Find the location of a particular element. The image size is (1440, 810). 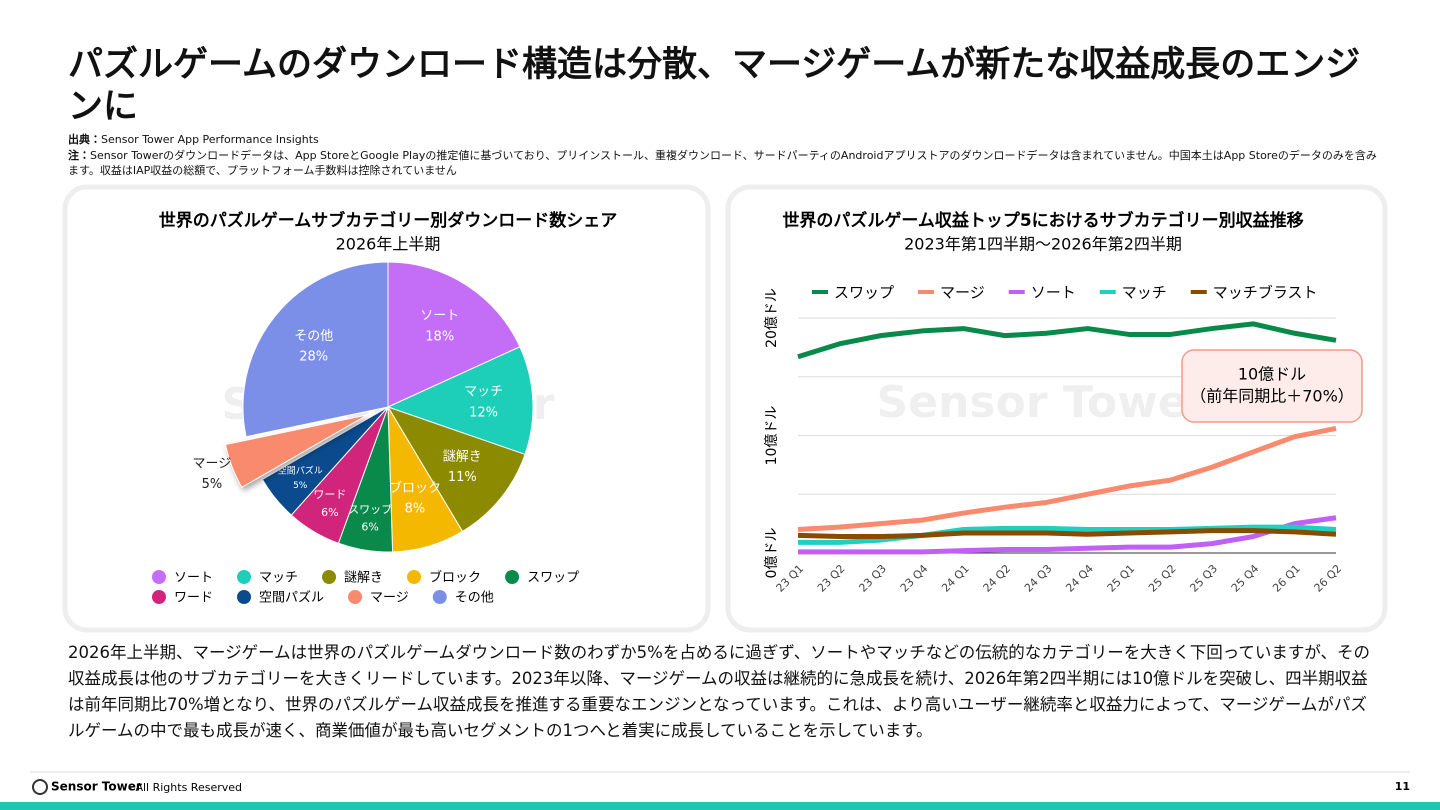

slice-label: マッチ is located at coordinates (483, 392).